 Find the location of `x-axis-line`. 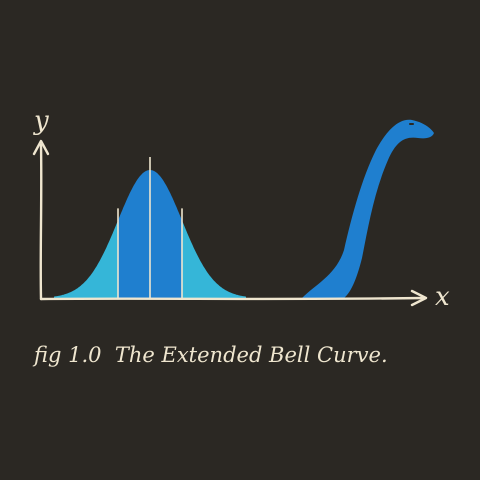

x-axis-line is located at coordinates (232, 298).